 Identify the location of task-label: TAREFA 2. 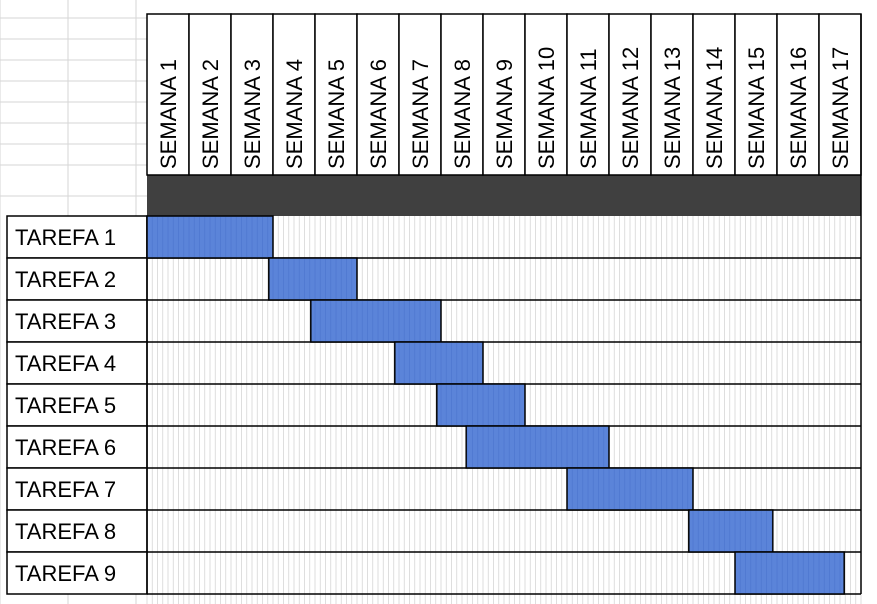
(65, 279).